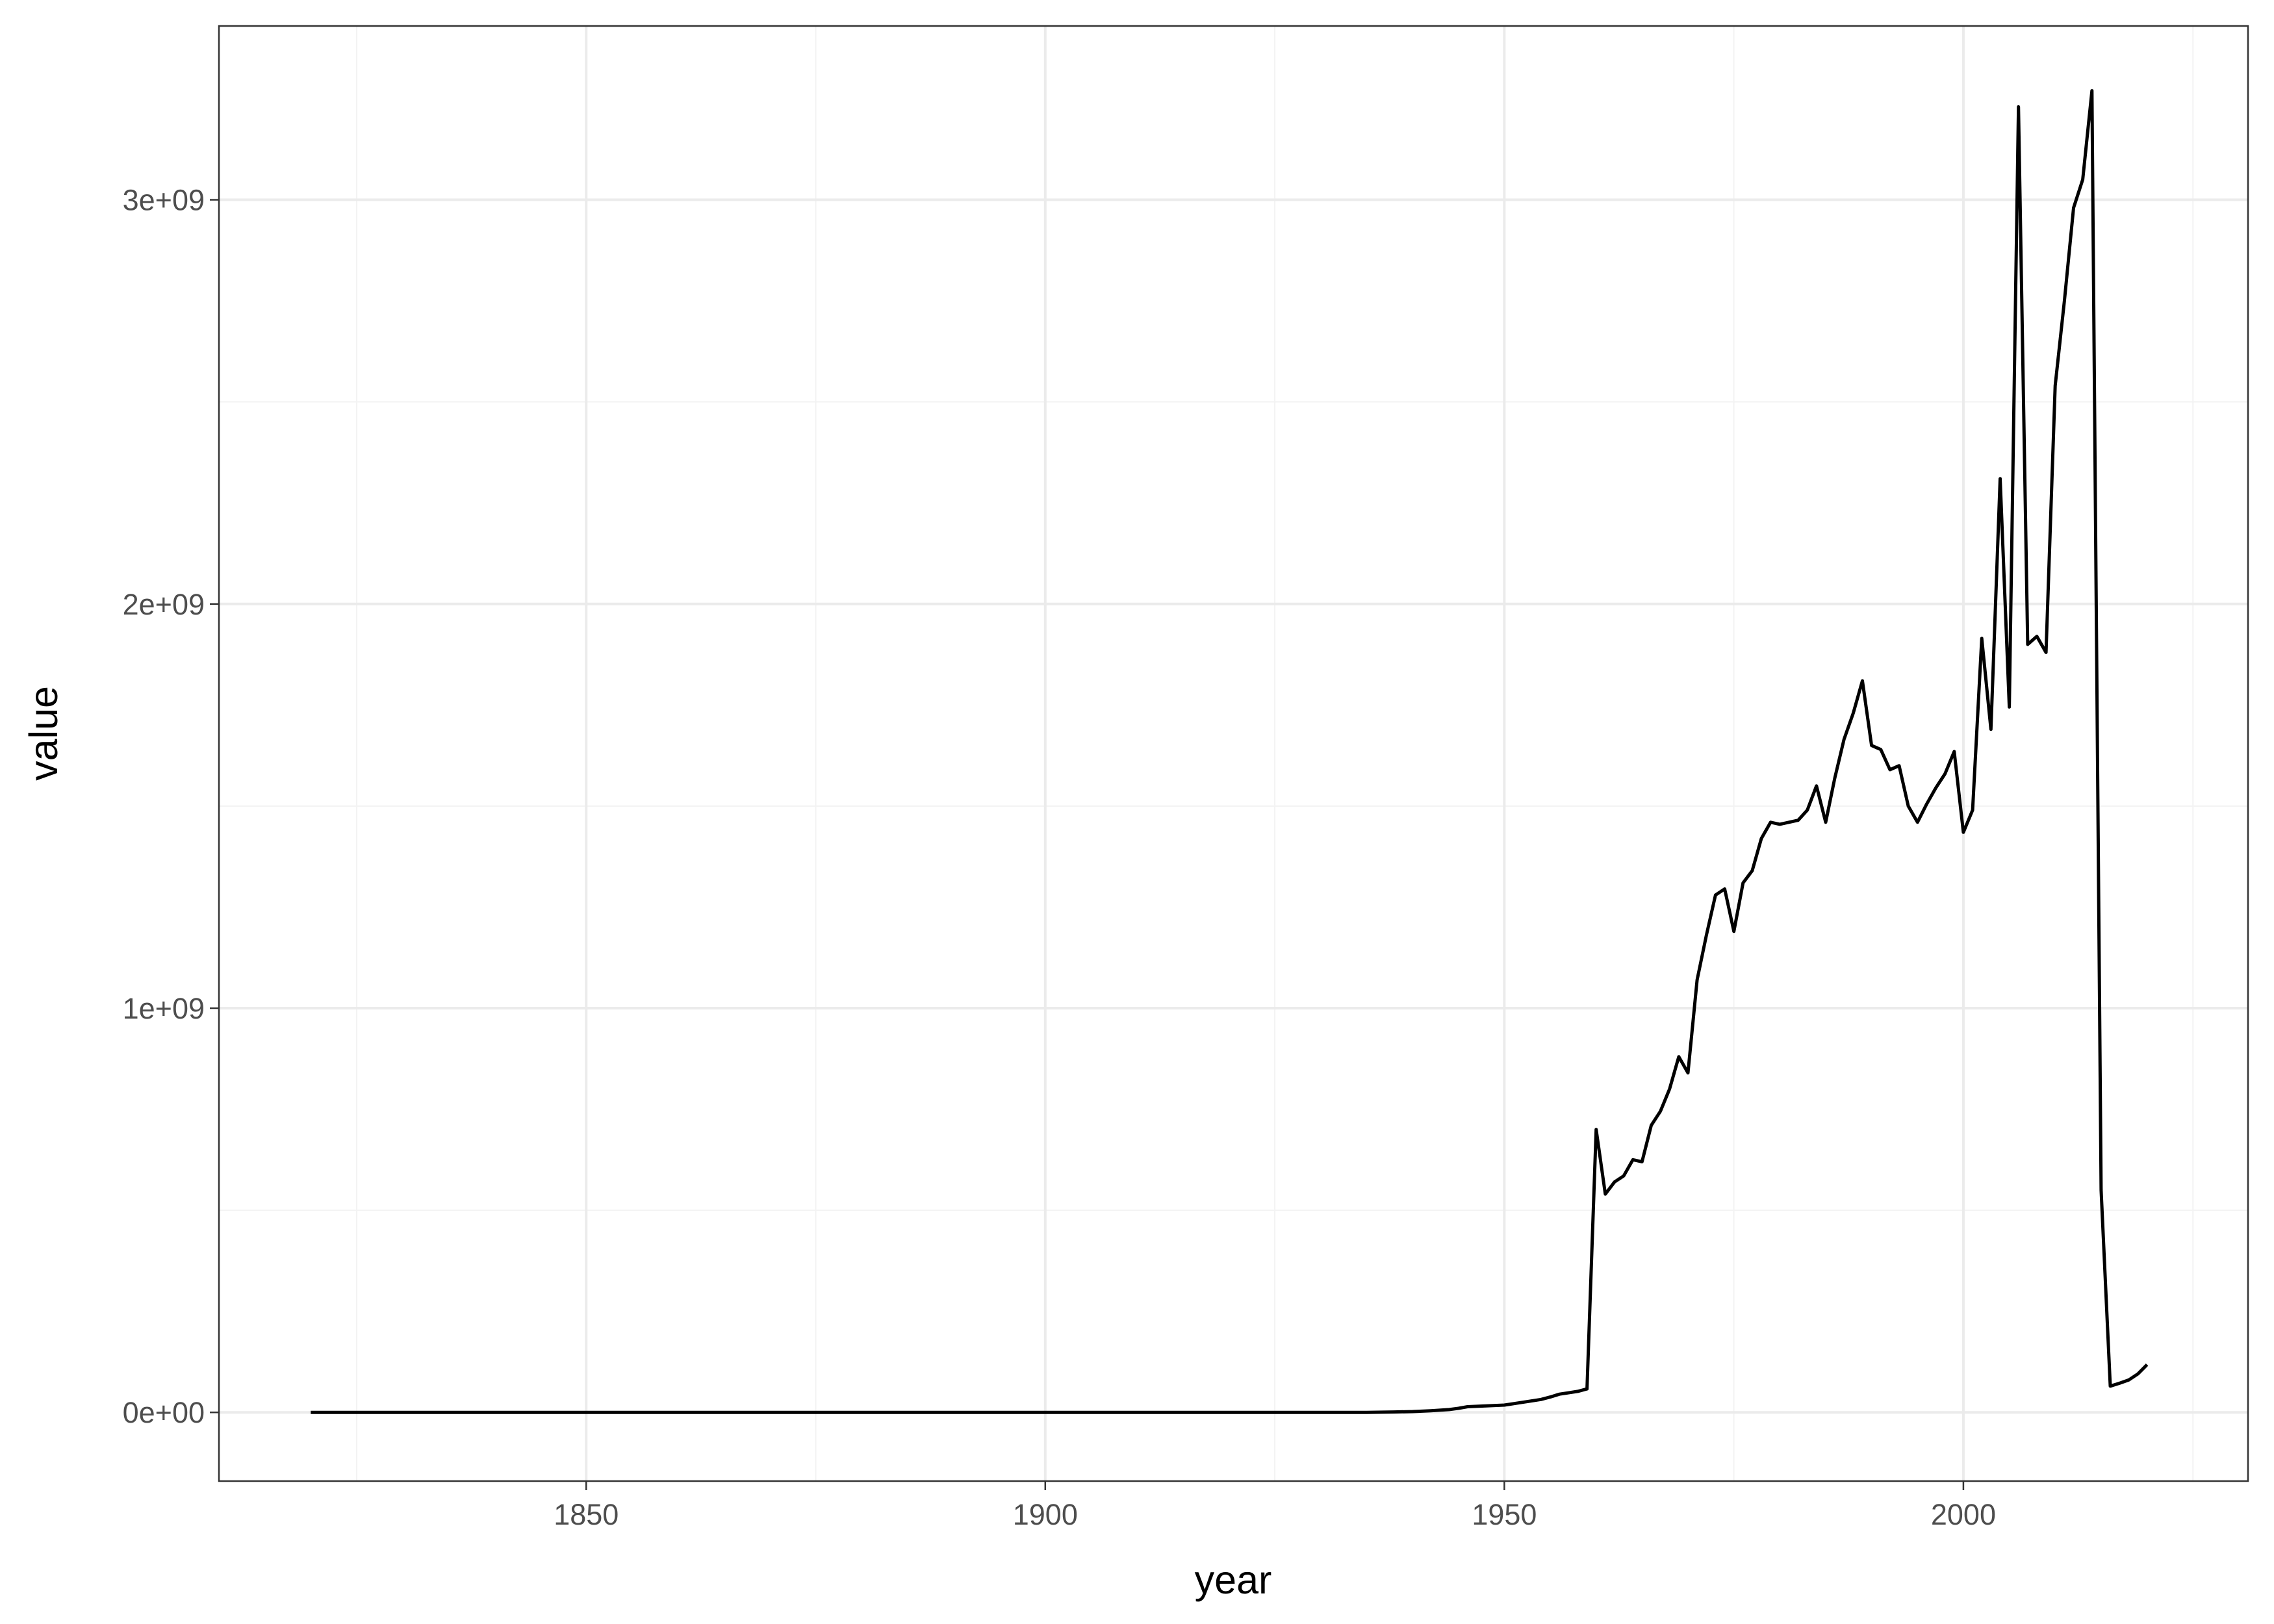 The height and width of the screenshot is (1624, 2274). I want to click on x-tick-label: 1900, so click(1045, 1514).